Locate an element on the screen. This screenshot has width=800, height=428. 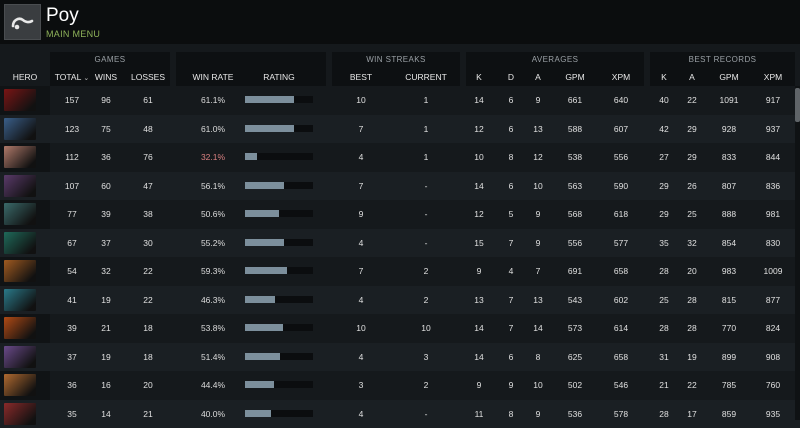
column-header-best-a: A is located at coordinates (692, 77).